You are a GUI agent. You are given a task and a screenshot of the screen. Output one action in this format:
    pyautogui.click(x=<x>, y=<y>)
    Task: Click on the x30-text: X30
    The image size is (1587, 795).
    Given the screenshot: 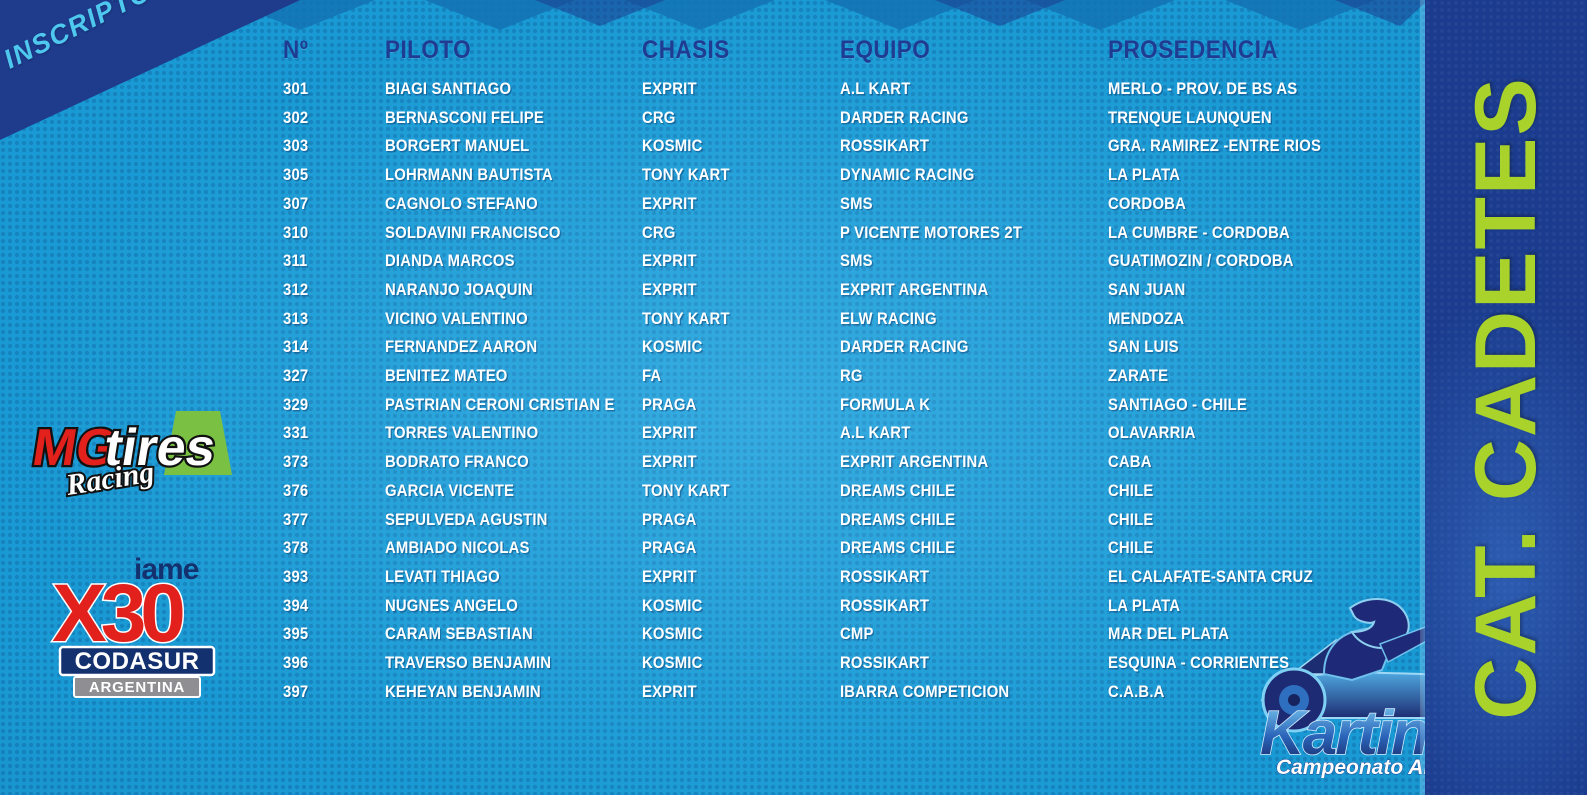 What is the action you would take?
    pyautogui.click(x=121, y=614)
    